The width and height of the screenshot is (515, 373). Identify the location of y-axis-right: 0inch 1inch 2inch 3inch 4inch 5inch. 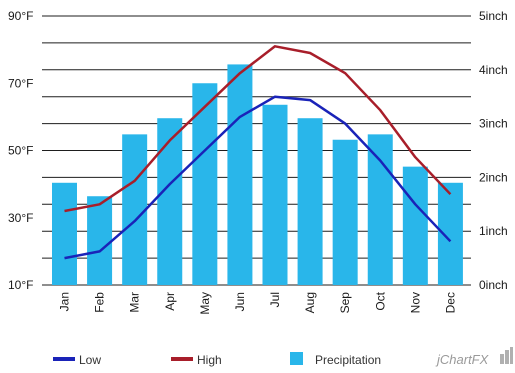
(493, 150).